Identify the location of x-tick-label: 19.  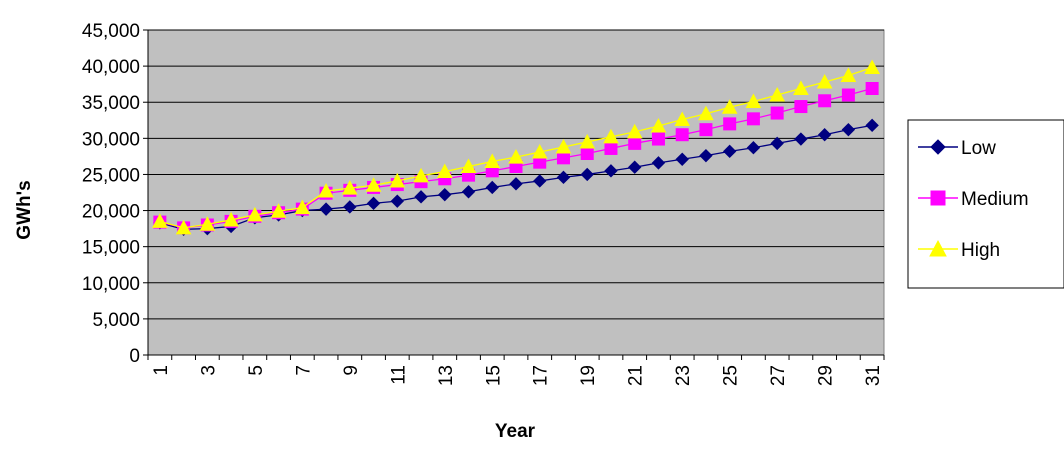
(588, 375).